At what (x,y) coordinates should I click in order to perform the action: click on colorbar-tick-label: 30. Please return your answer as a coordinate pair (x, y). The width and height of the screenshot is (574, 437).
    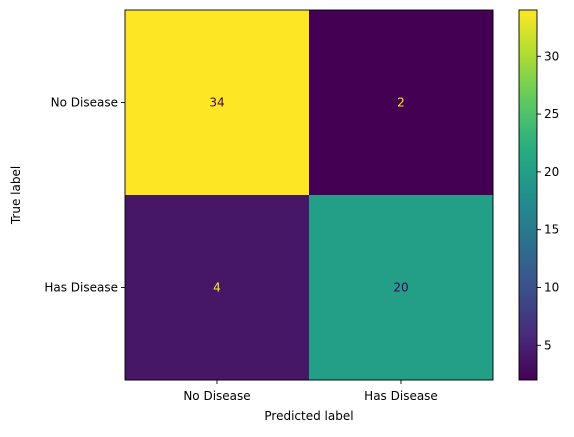
    Looking at the image, I should click on (551, 56).